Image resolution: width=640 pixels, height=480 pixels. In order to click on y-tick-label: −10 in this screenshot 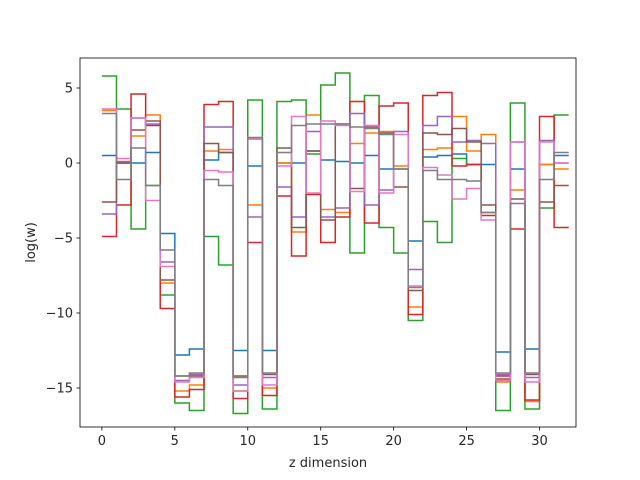, I will do `click(59, 314)`.